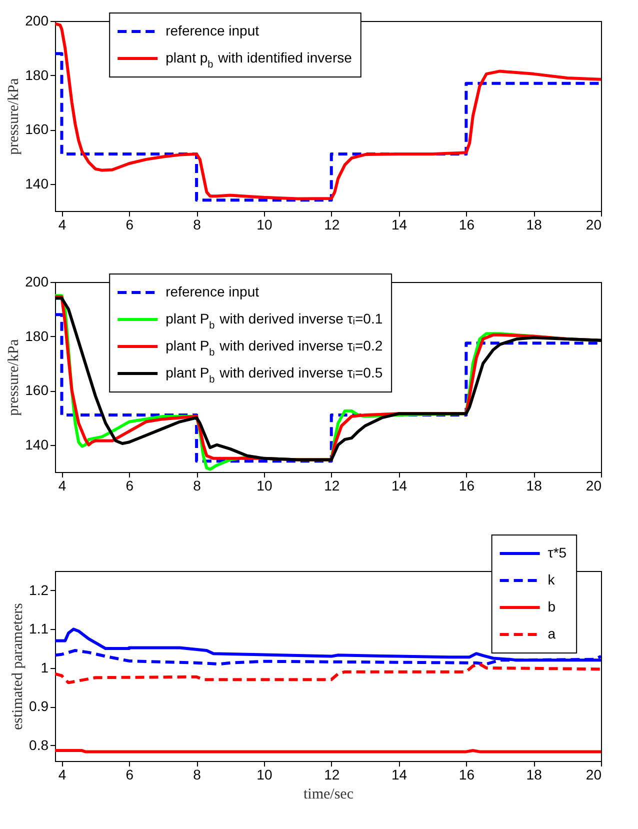 This screenshot has height=829, width=638. What do you see at coordinates (18, 666) in the screenshot?
I see `y-axis-title: estimated parameters` at bounding box center [18, 666].